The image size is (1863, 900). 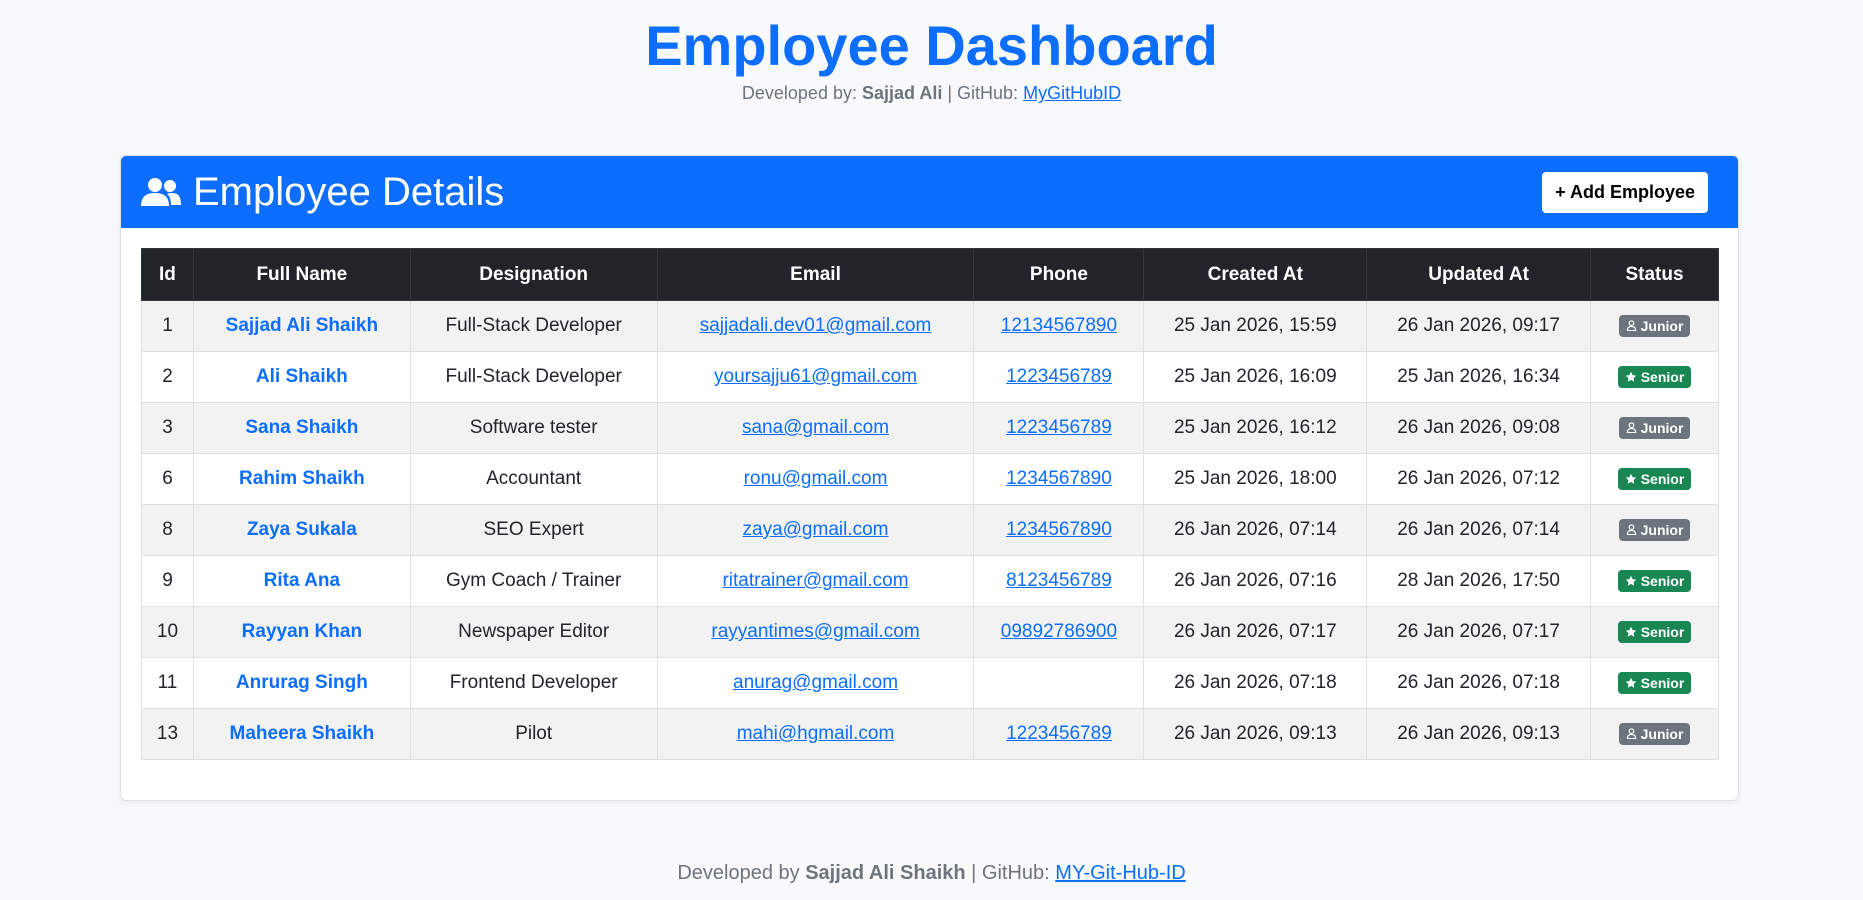 What do you see at coordinates (533, 274) in the screenshot?
I see `column-header-designation: Designation` at bounding box center [533, 274].